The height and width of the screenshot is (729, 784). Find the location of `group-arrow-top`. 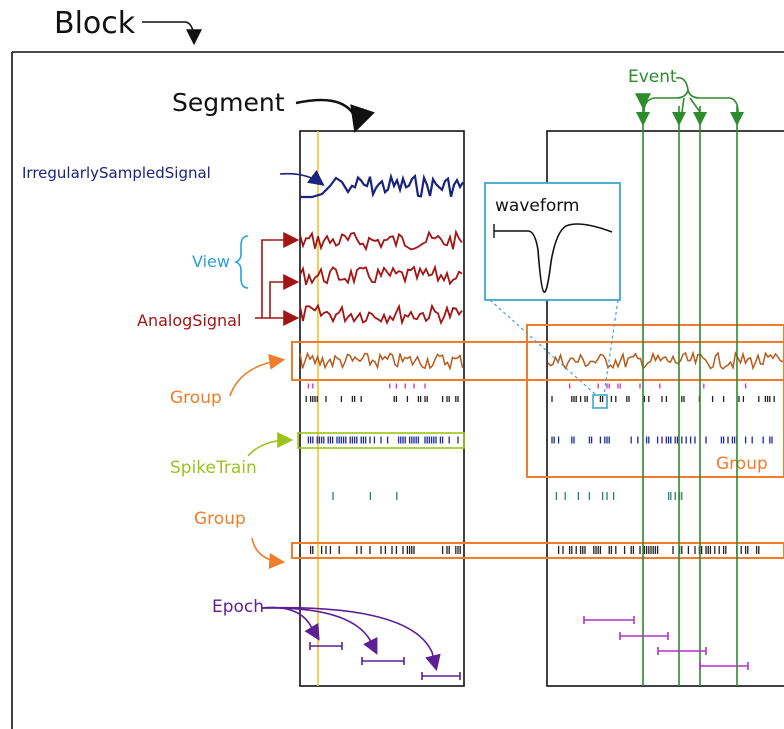

group-arrow-top is located at coordinates (257, 375).